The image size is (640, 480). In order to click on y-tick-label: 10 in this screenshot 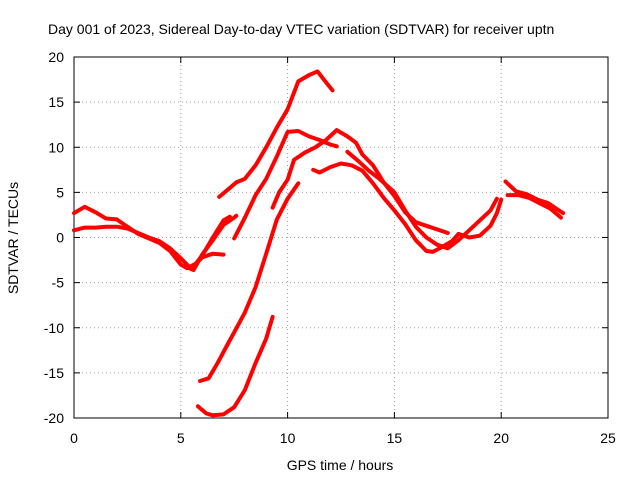, I will do `click(56, 147)`.